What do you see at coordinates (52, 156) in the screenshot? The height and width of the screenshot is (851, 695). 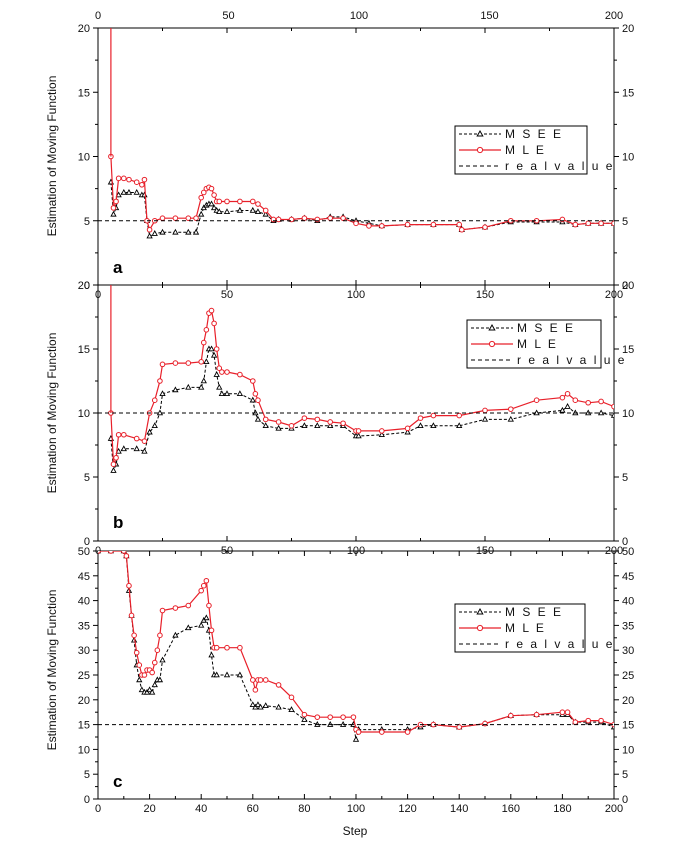 I see `y-axis-label-a: Estimation of Moving Function` at bounding box center [52, 156].